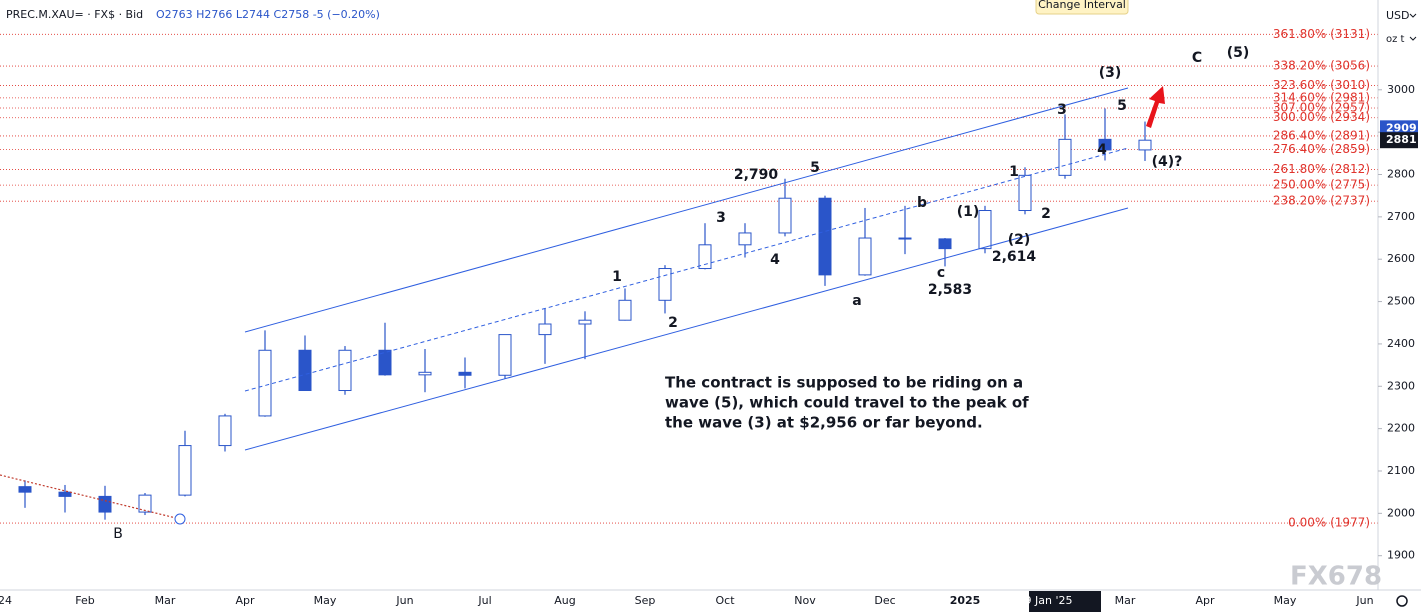 The height and width of the screenshot is (612, 1421). What do you see at coordinates (1401, 139) in the screenshot?
I see `price-tag-label: 2881` at bounding box center [1401, 139].